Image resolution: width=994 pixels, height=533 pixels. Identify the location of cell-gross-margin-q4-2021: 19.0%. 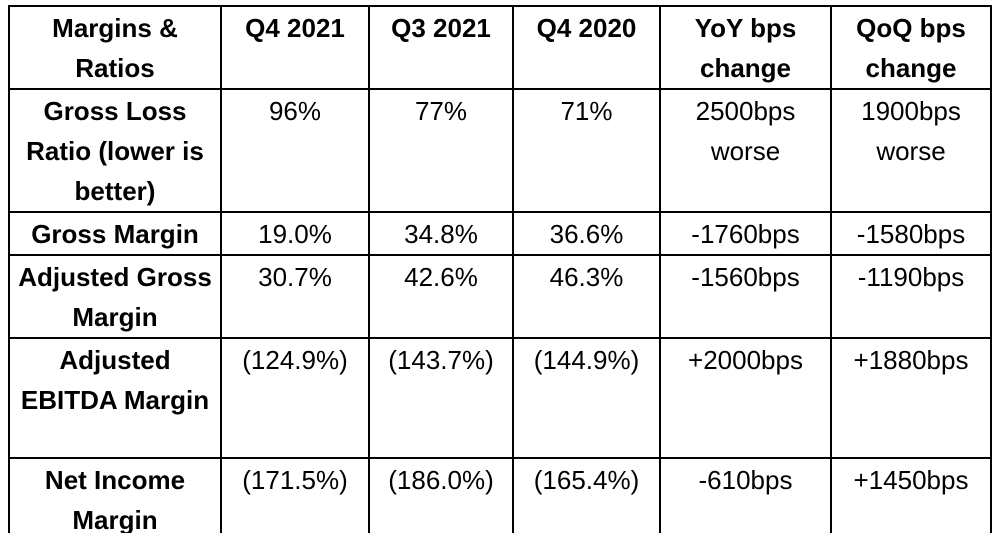
(295, 233).